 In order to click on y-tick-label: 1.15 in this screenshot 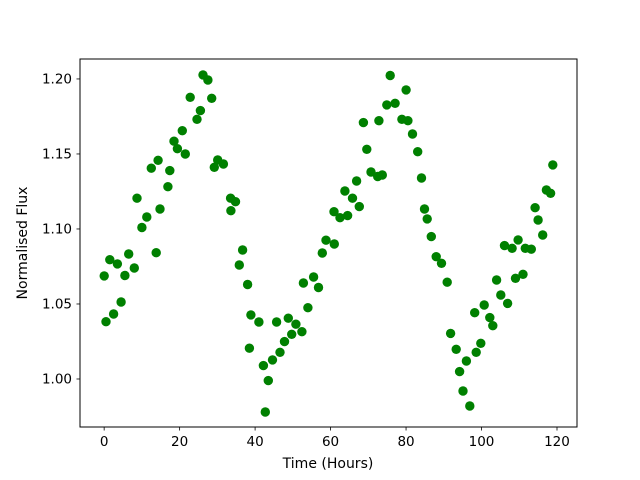, I will do `click(57, 154)`.